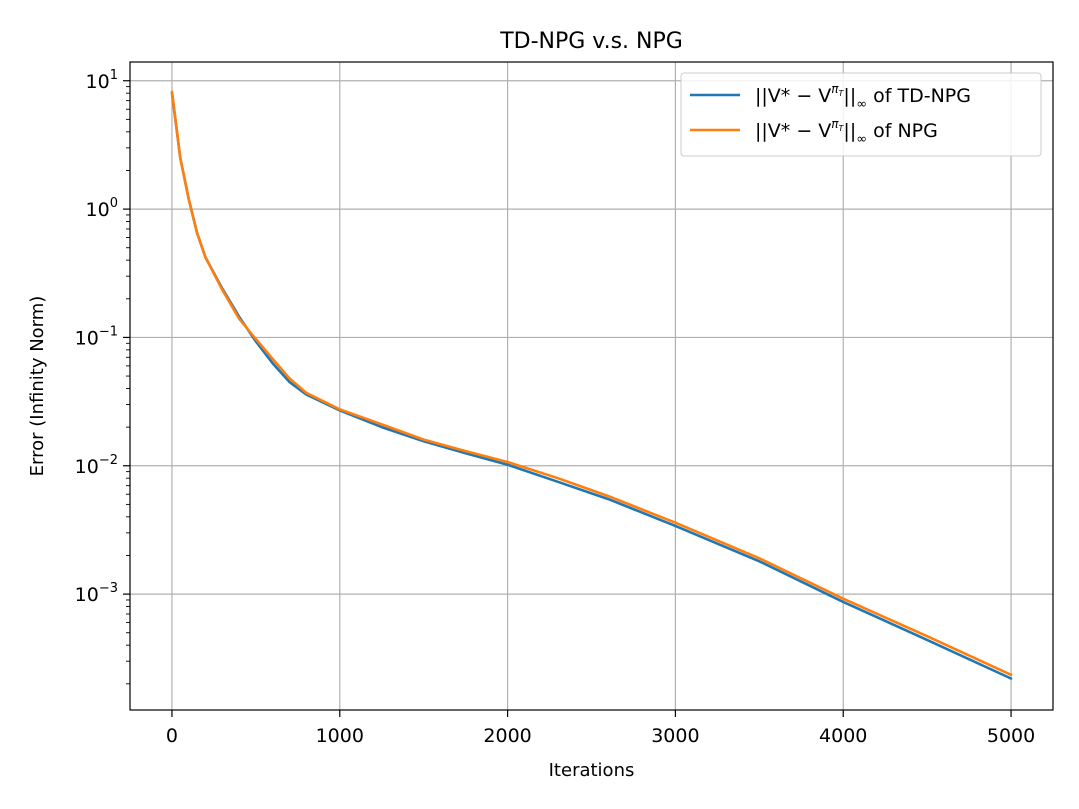 The height and width of the screenshot is (809, 1079). Describe the element at coordinates (102, 208) in the screenshot. I see `y-tick-label: 10⁰` at that location.